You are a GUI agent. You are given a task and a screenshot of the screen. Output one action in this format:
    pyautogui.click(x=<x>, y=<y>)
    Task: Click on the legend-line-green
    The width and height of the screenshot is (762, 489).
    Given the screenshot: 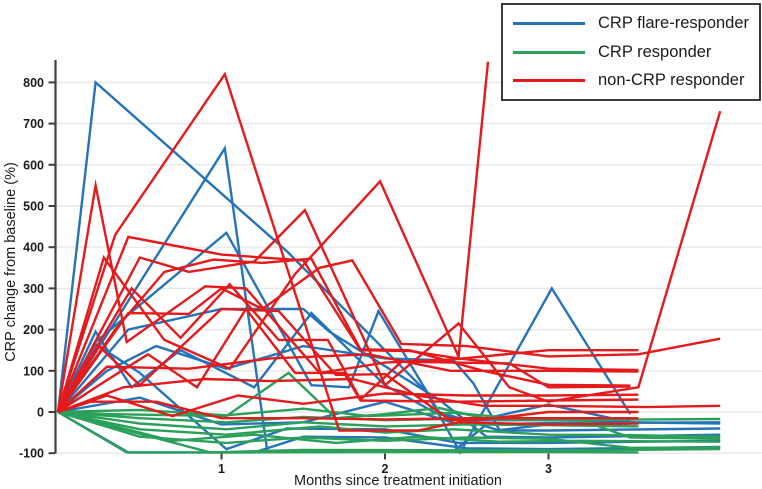 What is the action you would take?
    pyautogui.click(x=549, y=52)
    